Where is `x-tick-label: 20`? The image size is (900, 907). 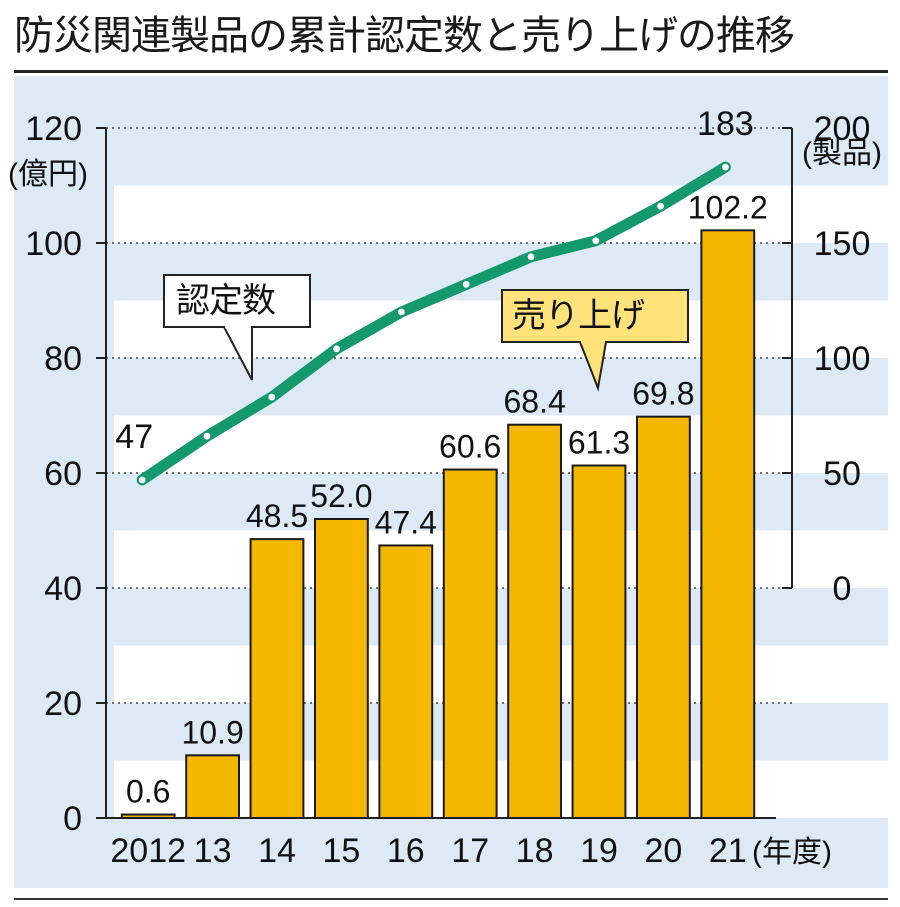 x-tick-label: 20 is located at coordinates (663, 851).